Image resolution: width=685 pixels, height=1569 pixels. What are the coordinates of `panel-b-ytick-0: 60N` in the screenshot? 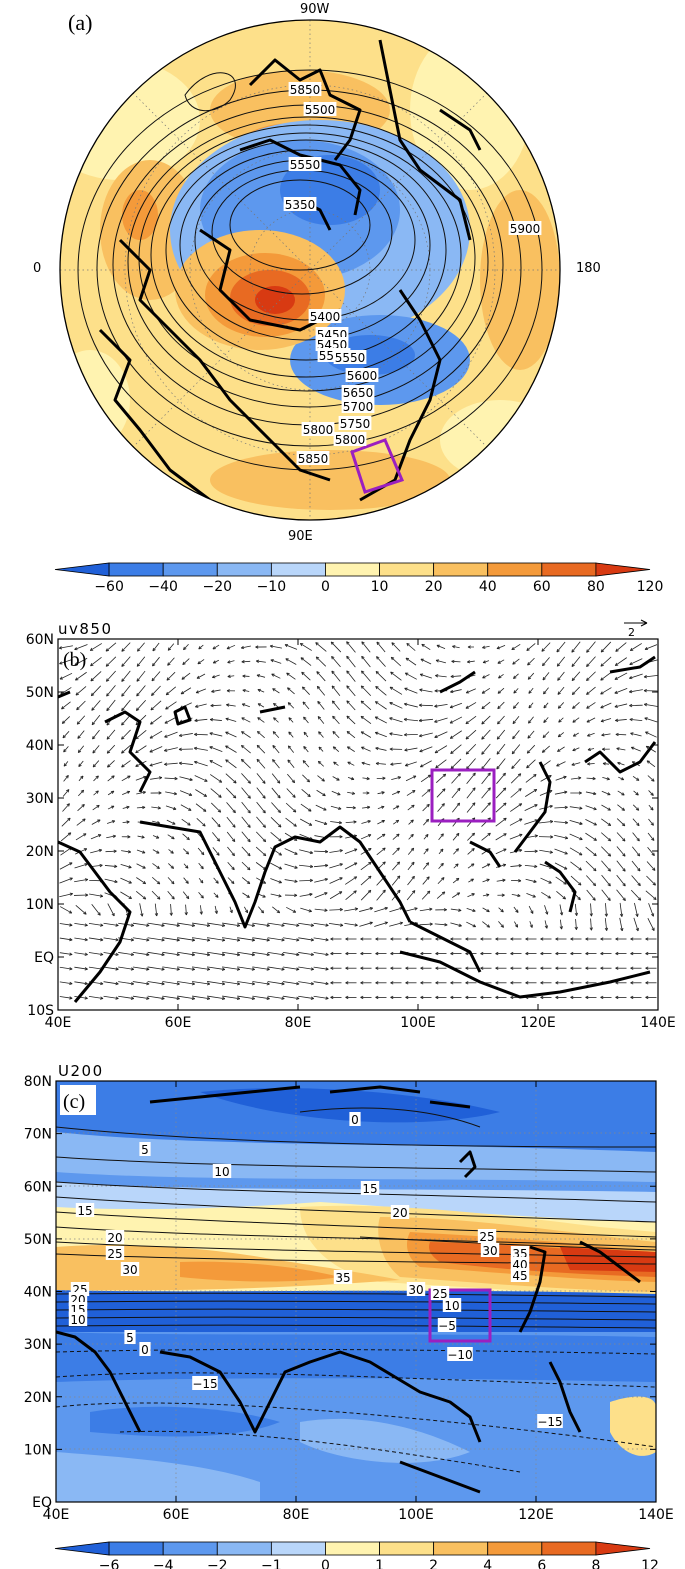 It's located at (40, 640).